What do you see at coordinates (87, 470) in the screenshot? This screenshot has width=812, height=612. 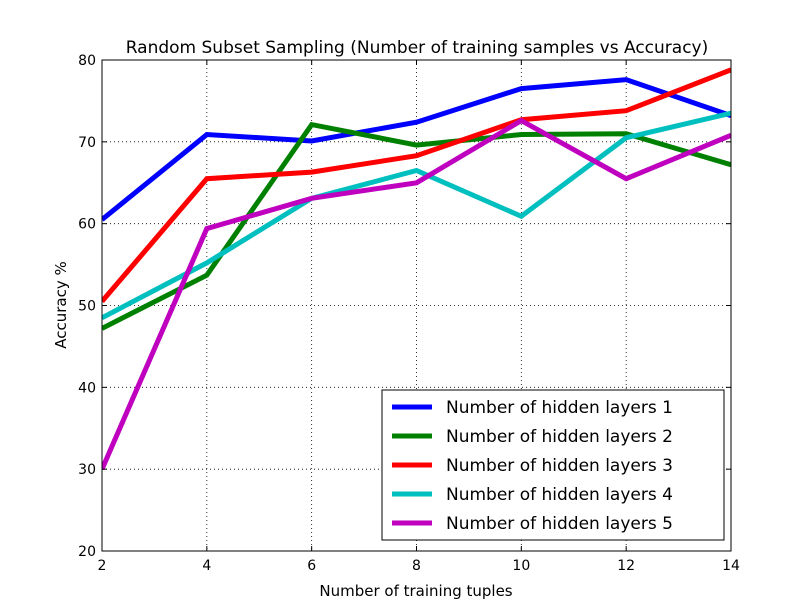 I see `y-tick-label: 30` at bounding box center [87, 470].